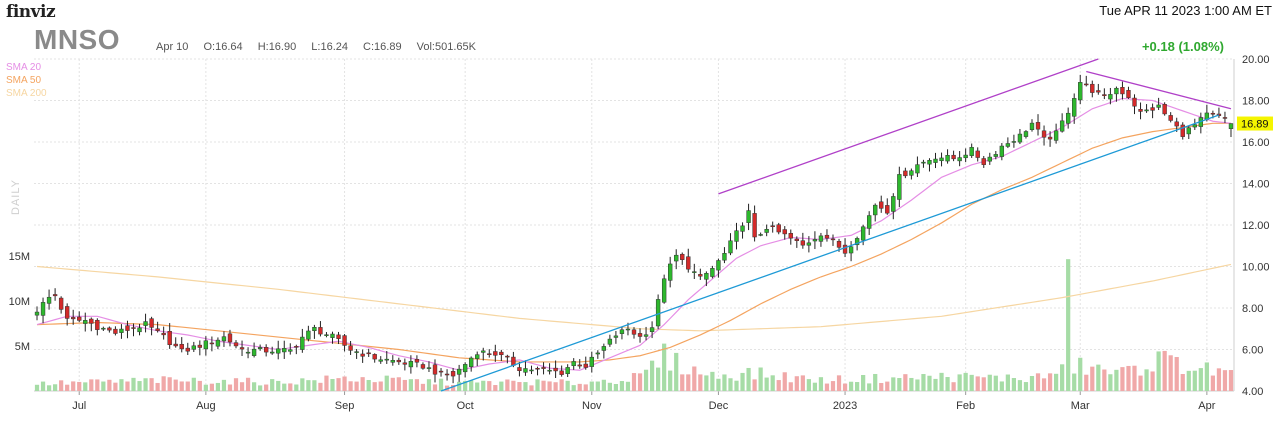 The width and height of the screenshot is (1282, 422). Describe the element at coordinates (277, 47) in the screenshot. I see `high-value: H:16.90` at that location.